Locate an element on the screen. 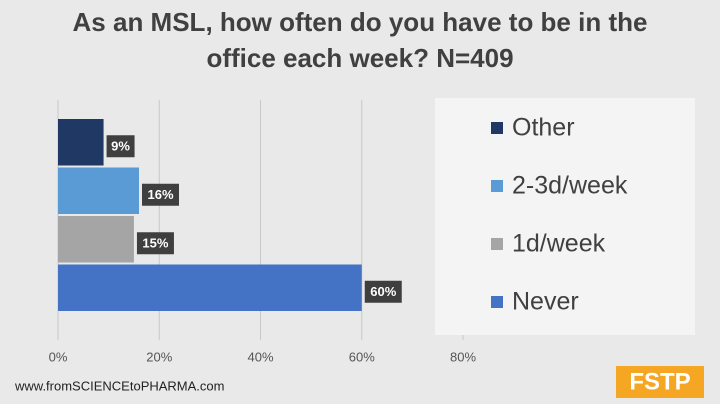 The height and width of the screenshot is (404, 720). x-tick-label: 40% is located at coordinates (260, 356).